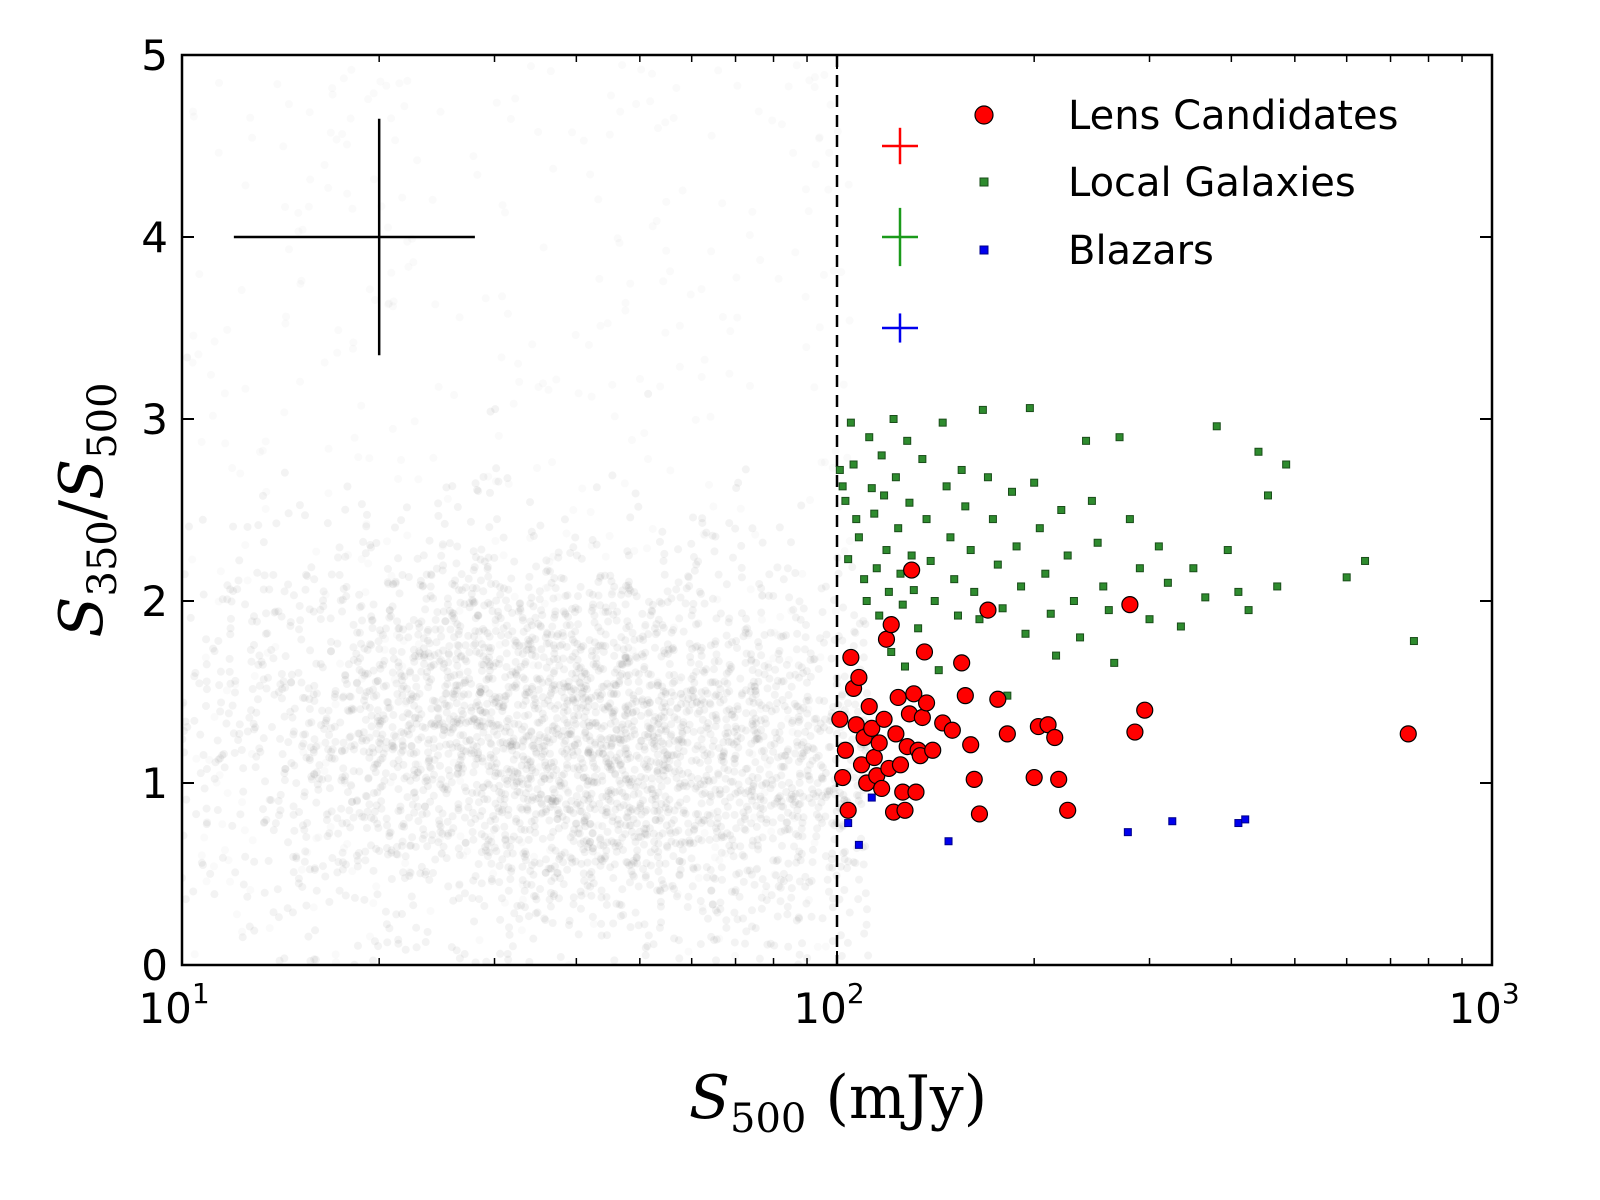  What do you see at coordinates (1124, 626) in the screenshot?
I see `data-series` at bounding box center [1124, 626].